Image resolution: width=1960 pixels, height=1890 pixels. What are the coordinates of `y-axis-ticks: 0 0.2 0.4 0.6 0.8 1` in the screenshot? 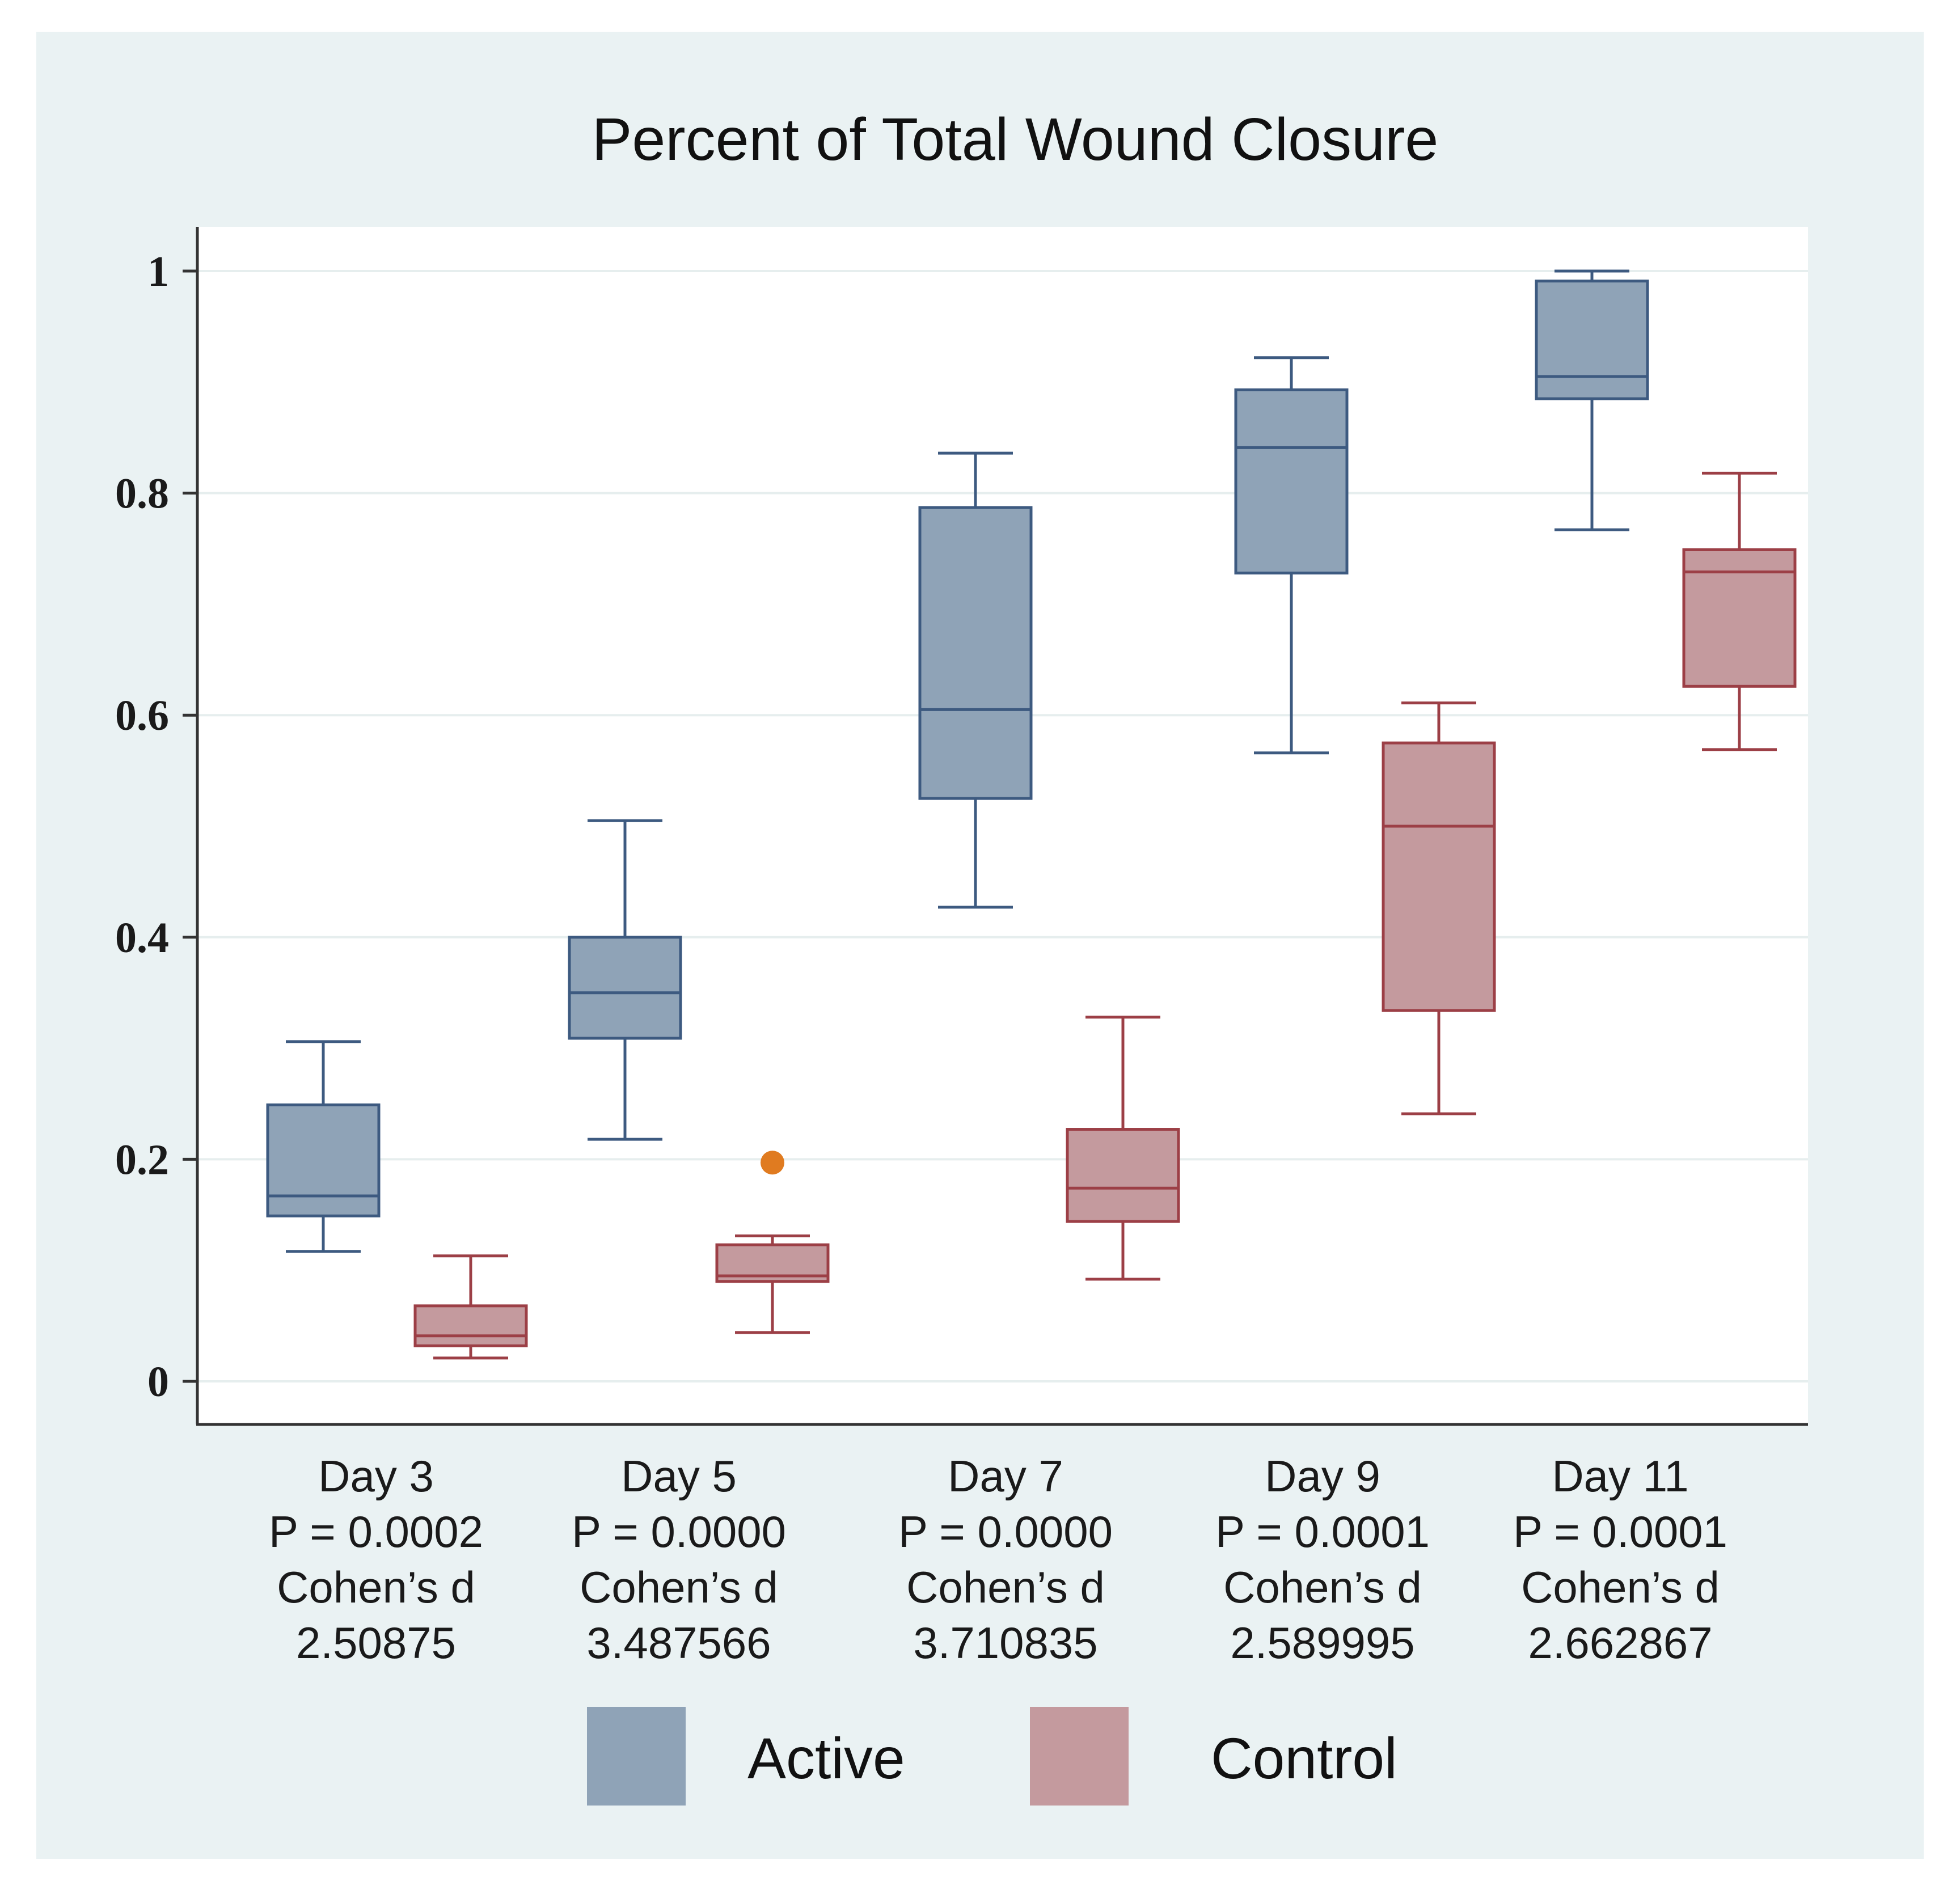 It's located at (156, 827).